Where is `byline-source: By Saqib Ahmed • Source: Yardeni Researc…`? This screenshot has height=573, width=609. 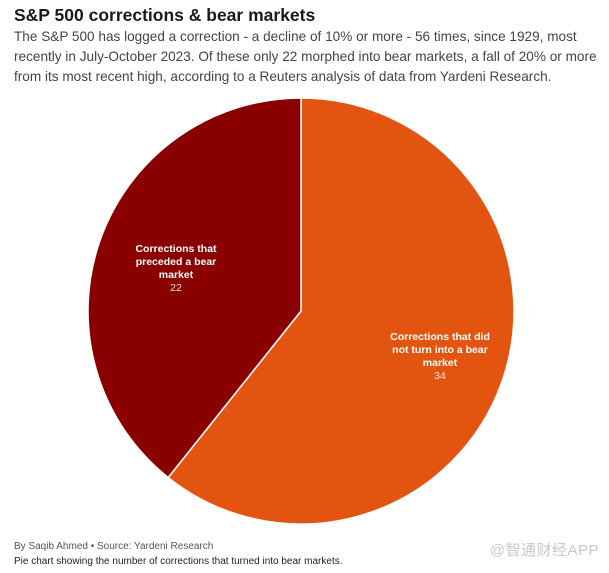 byline-source: By Saqib Ahmed • Source: Yardeni Researc… is located at coordinates (114, 546).